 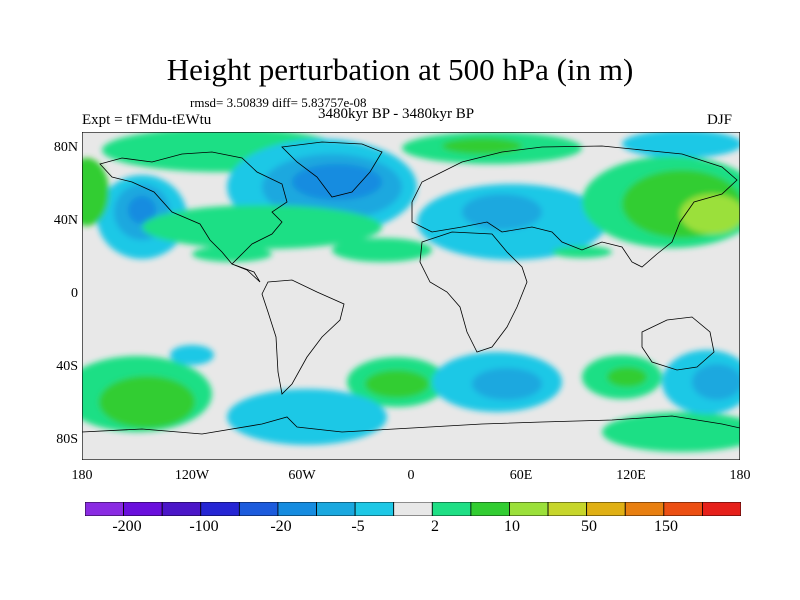 What do you see at coordinates (720, 120) in the screenshot?
I see `season-label: DJF` at bounding box center [720, 120].